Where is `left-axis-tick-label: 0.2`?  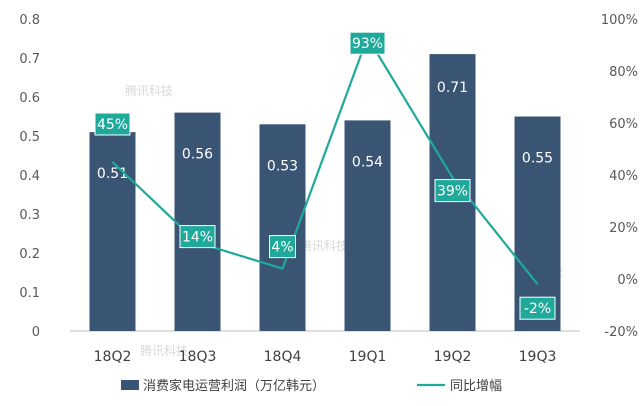 left-axis-tick-label: 0.2 is located at coordinates (29, 254).